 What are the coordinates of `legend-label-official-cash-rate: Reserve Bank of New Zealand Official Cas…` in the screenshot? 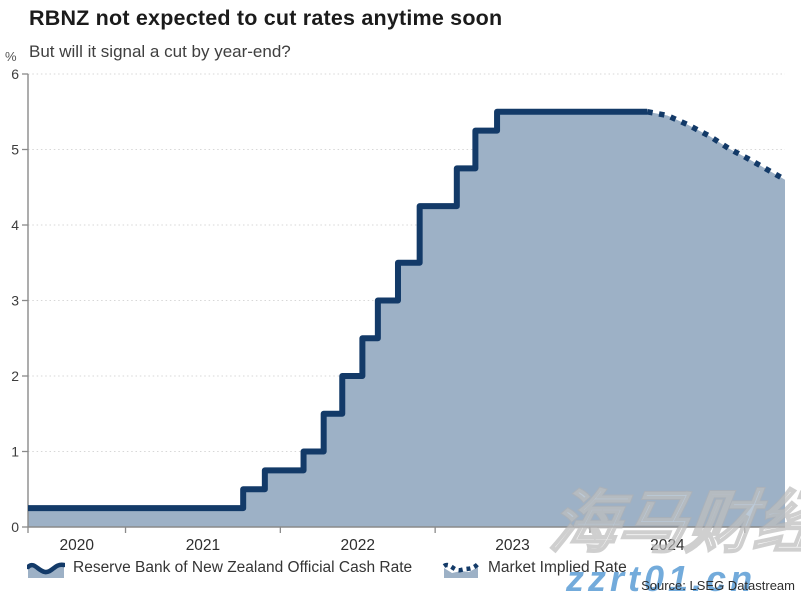 It's located at (243, 567).